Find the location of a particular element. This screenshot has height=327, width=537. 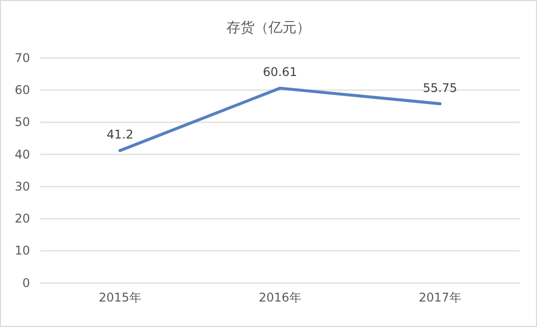

chart-title: 存货（亿元） is located at coordinates (268, 28).